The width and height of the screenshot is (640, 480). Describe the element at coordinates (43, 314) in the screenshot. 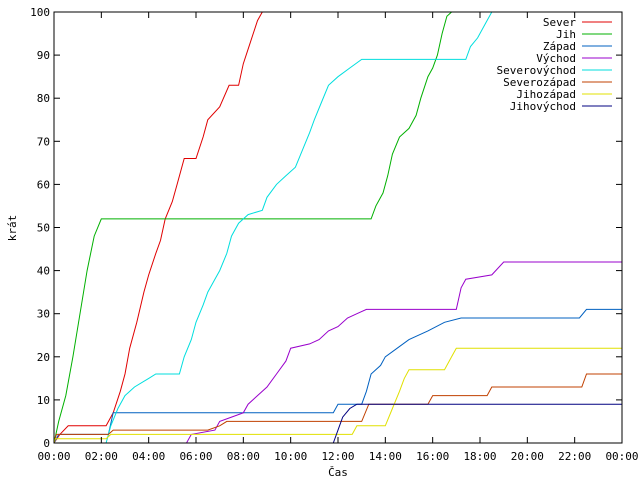

I see `y-tick-label: 30` at that location.